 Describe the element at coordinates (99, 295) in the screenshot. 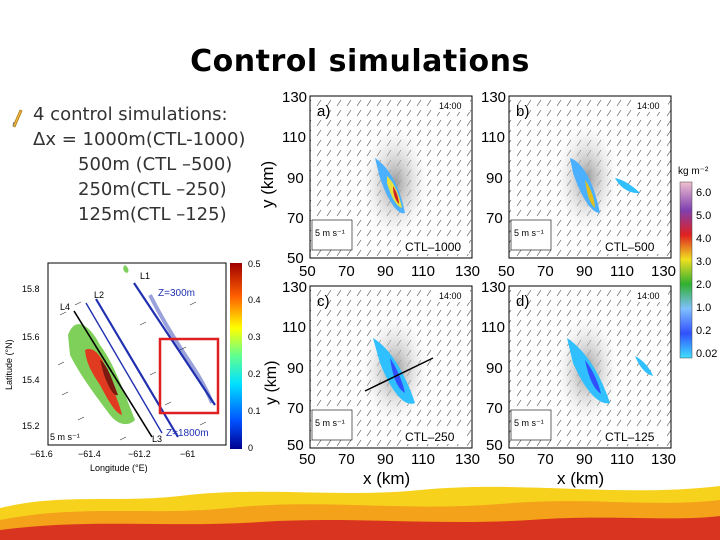

I see `line-label-l2: L2` at that location.